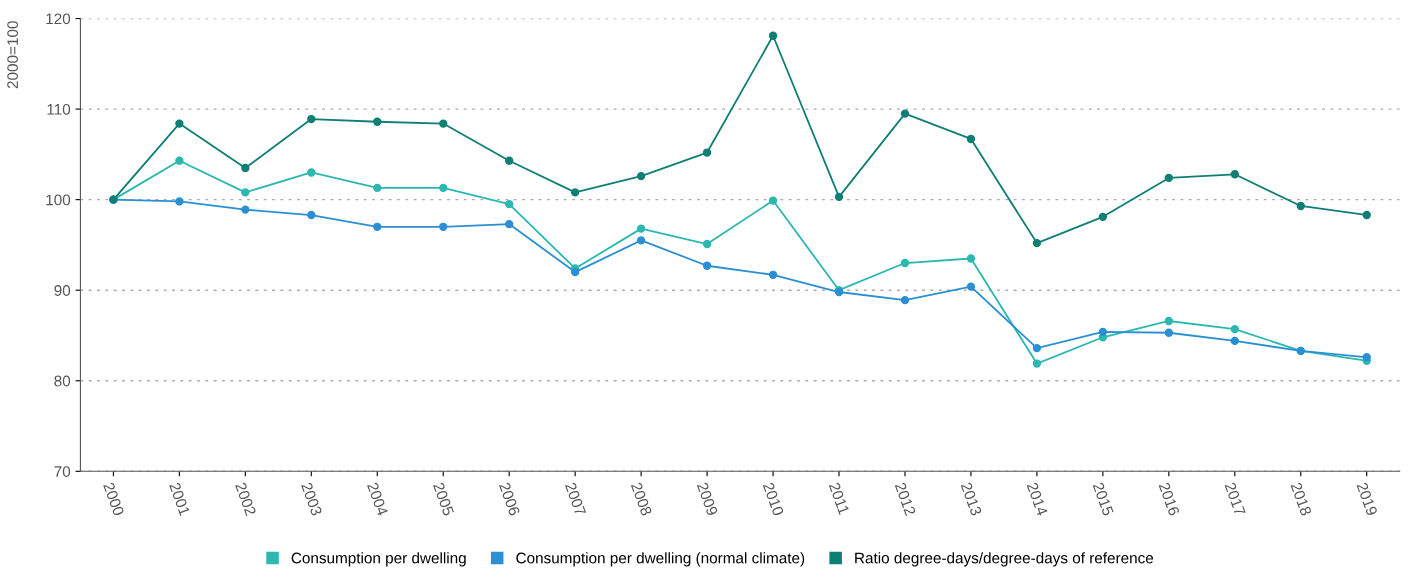 This screenshot has width=1411, height=579. What do you see at coordinates (1235, 499) in the screenshot?
I see `x-tick-label: 2017` at bounding box center [1235, 499].